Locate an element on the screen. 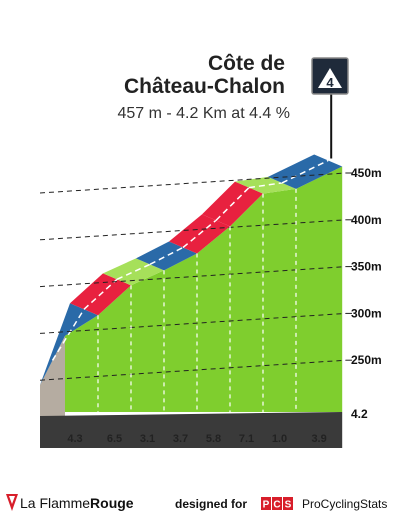 Image resolution: width=405 pixels, height=522 pixels. gradient-label-3: 3.1 is located at coordinates (147, 439).